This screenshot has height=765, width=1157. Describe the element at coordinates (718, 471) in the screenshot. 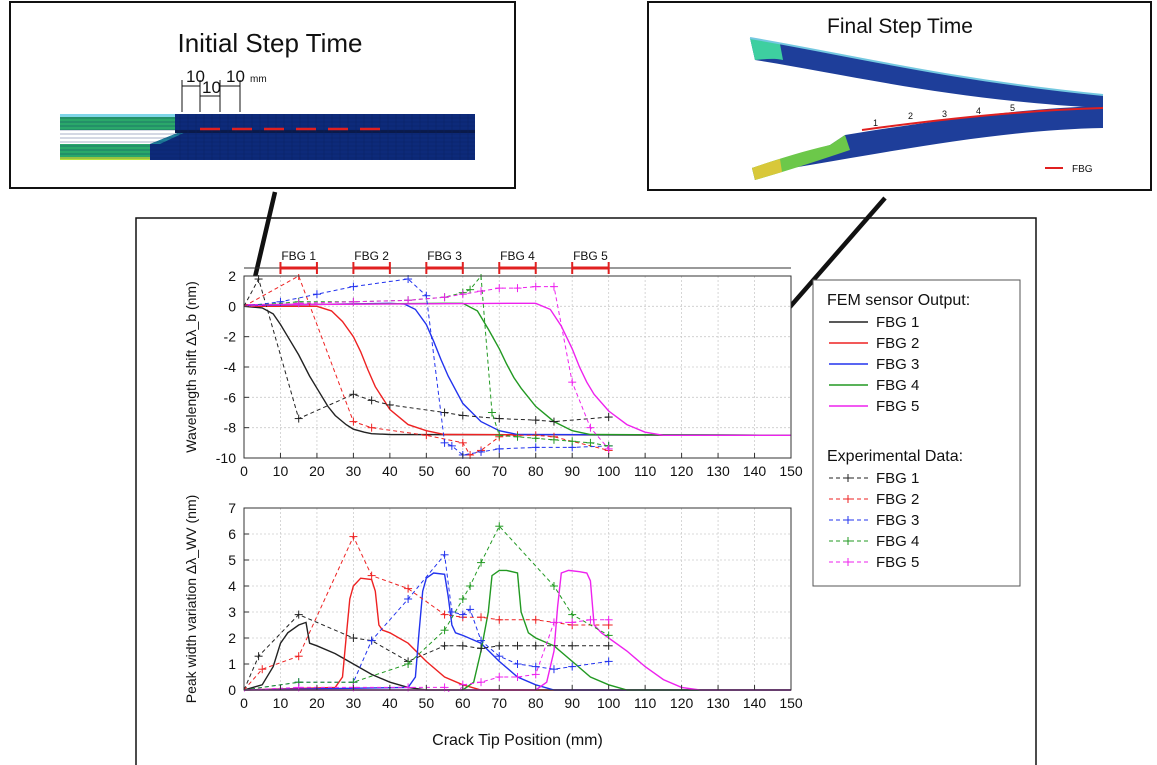

I see `x-tick-label: 130` at that location.